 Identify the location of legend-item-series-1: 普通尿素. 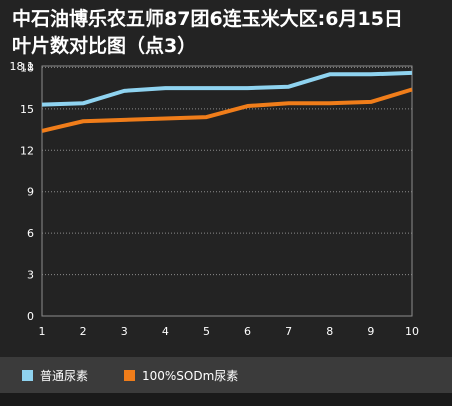
(55, 375).